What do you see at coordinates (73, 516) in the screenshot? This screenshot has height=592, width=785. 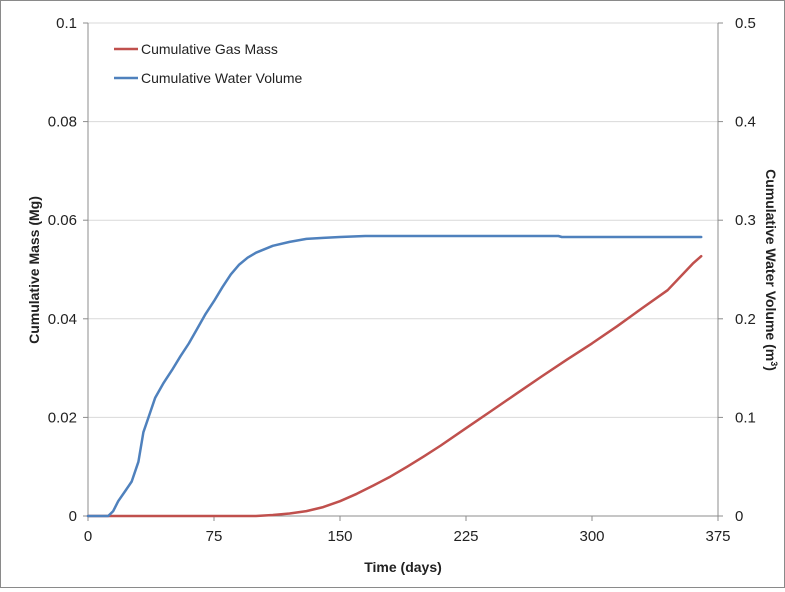 I see `y-tick-label-left: 0` at bounding box center [73, 516].